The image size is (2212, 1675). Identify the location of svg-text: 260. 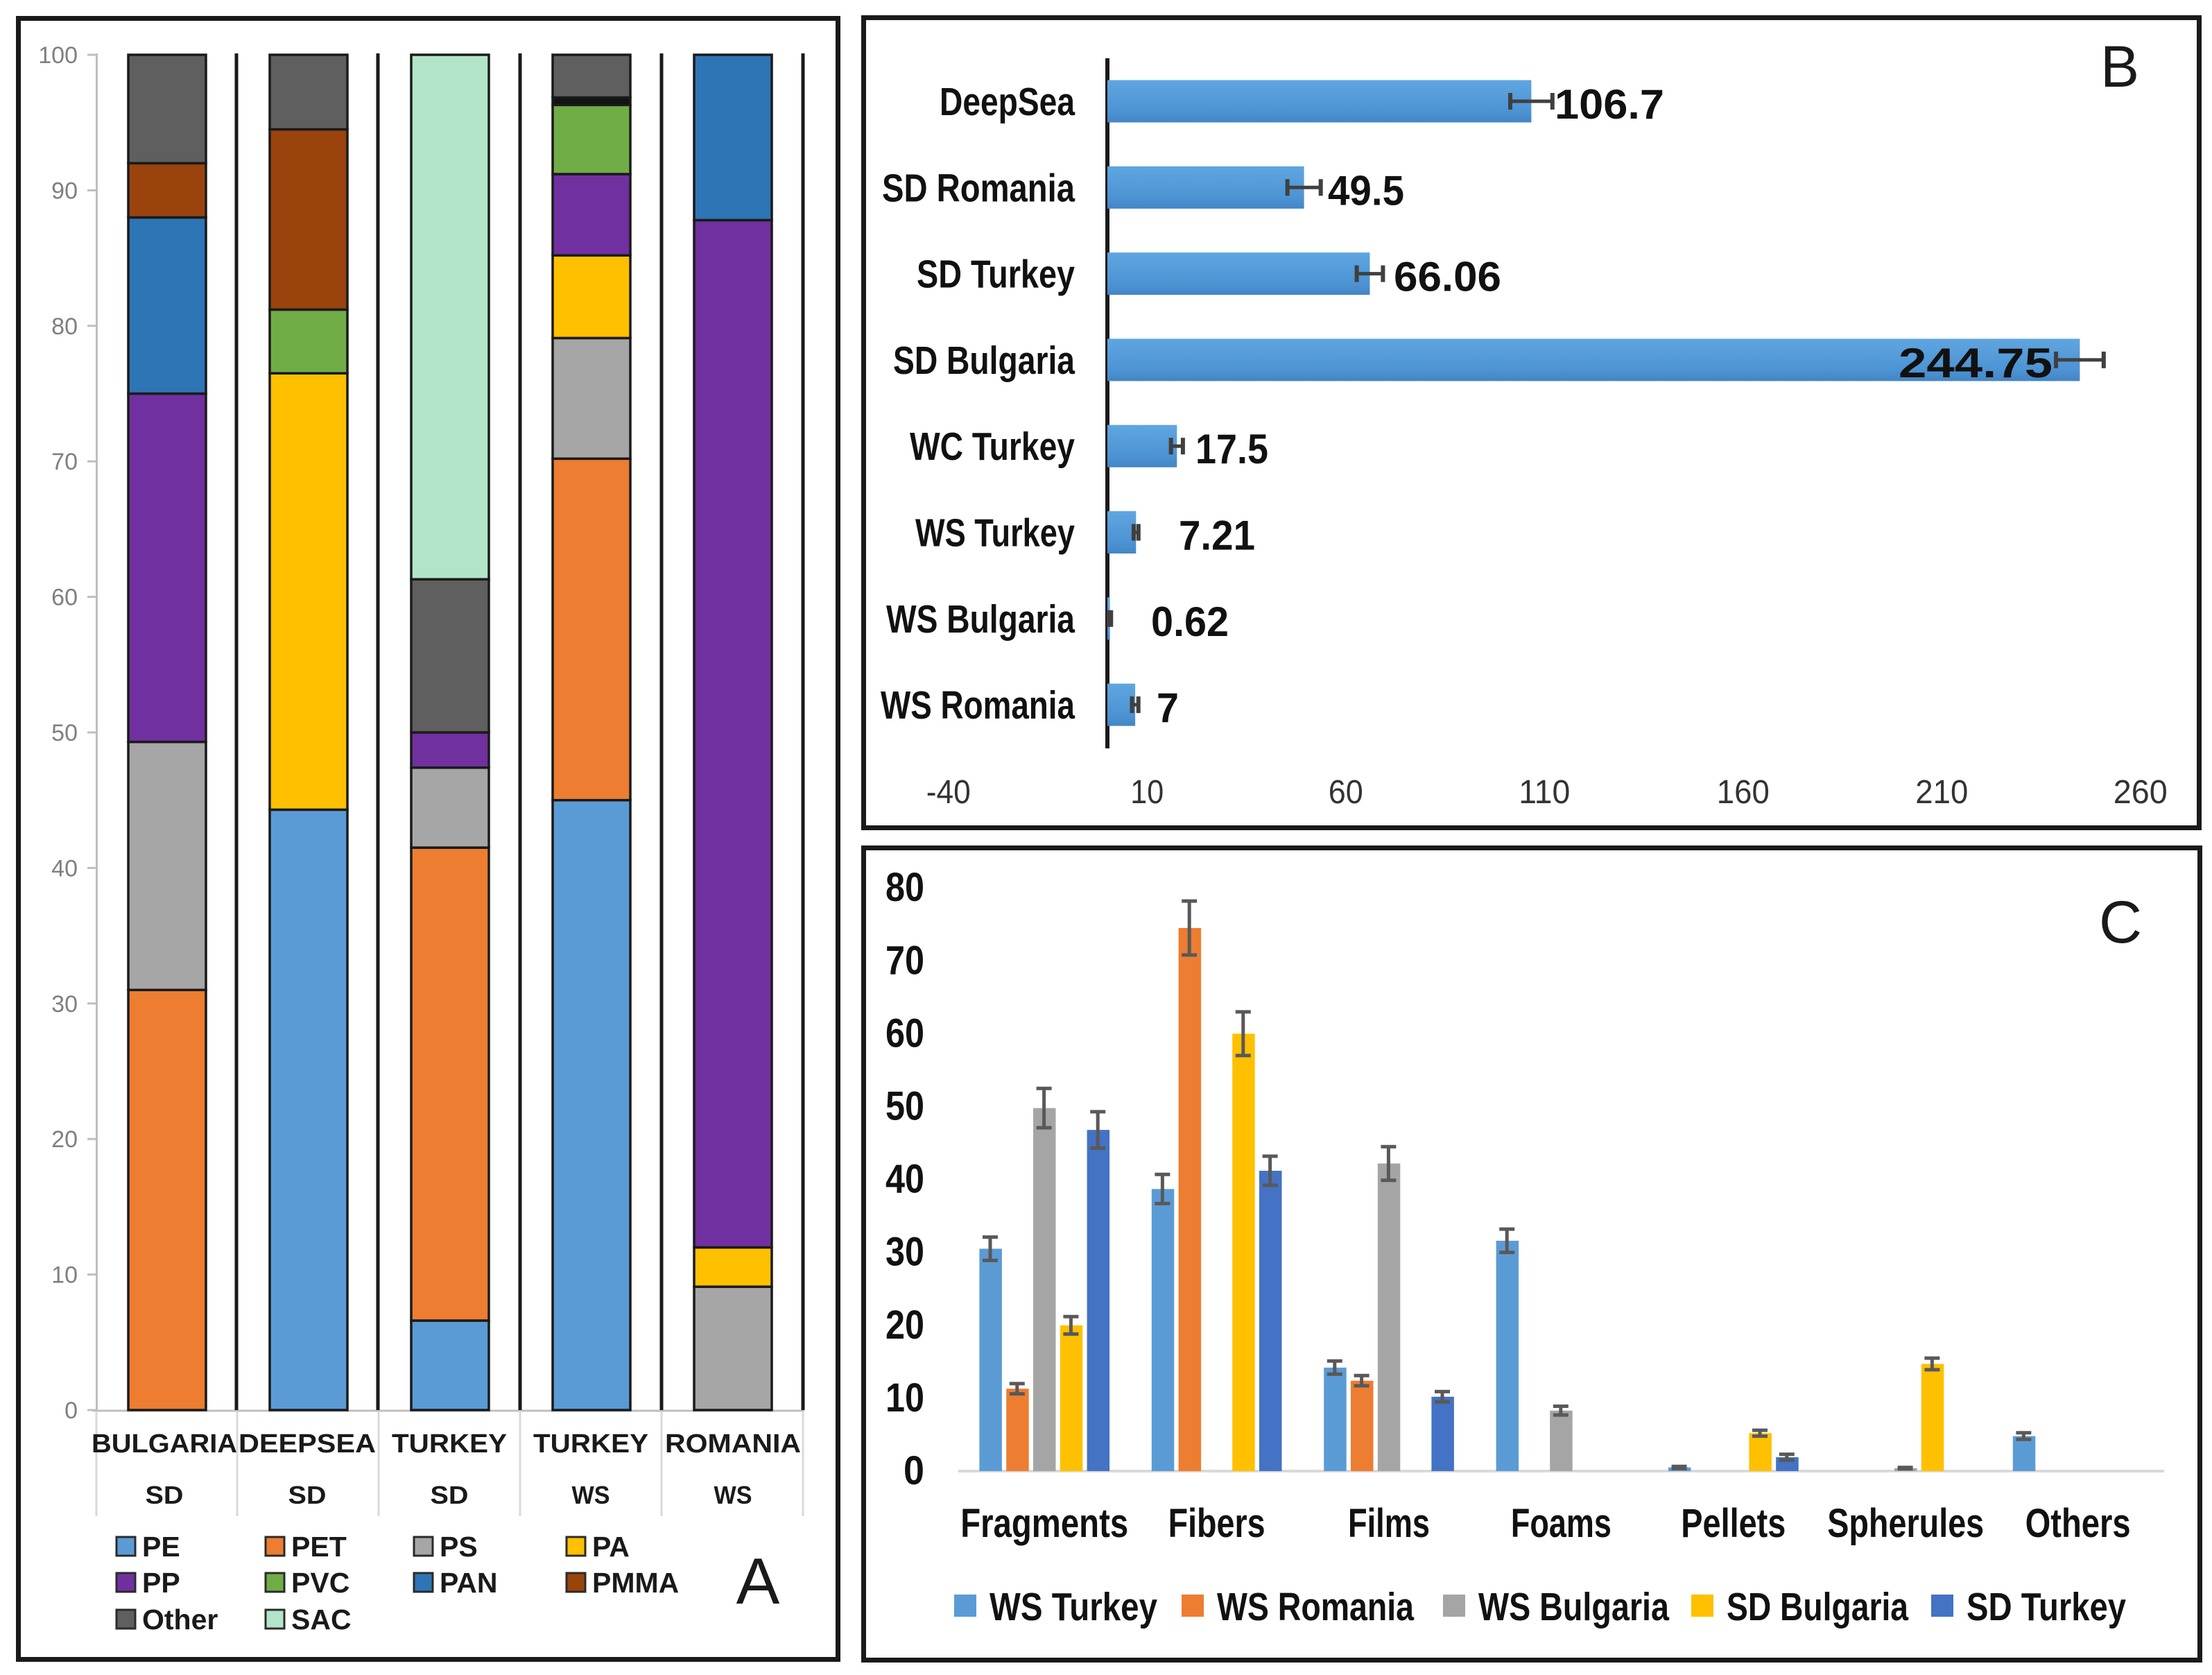
(2141, 793).